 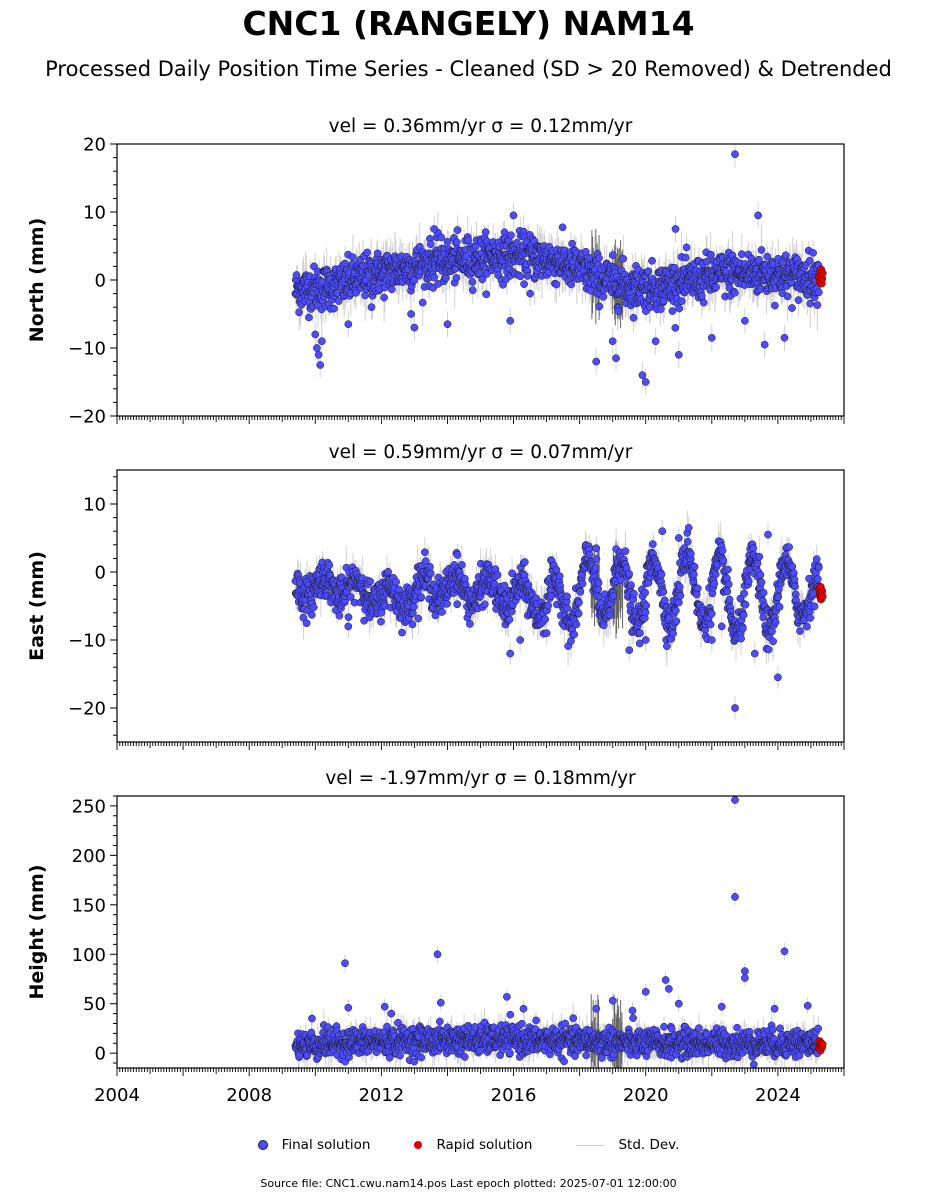 I want to click on y-tick-label: 20, so click(x=94, y=145).